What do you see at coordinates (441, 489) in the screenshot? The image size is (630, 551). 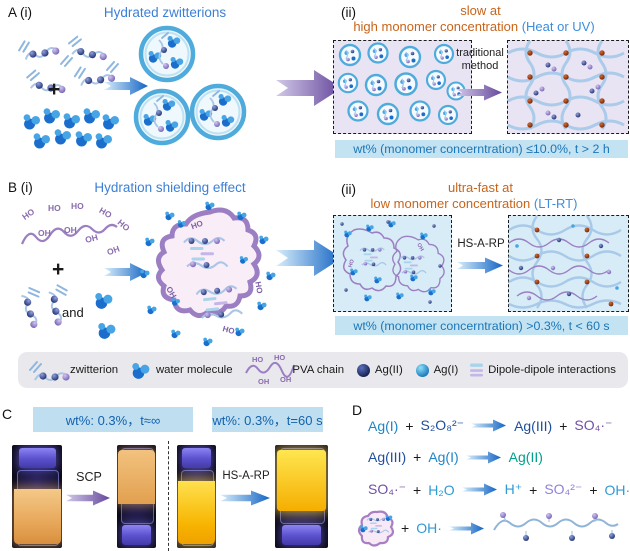 I see `species-water: H₂O` at bounding box center [441, 489].